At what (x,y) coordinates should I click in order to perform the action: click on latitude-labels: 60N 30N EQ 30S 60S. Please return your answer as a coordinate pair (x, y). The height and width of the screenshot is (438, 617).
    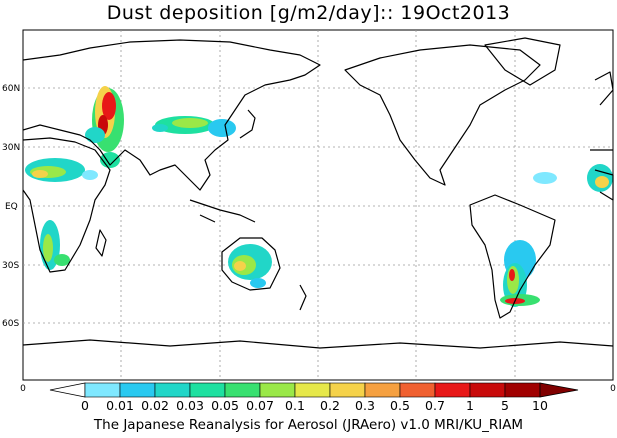
    Looking at the image, I should click on (11, 206).